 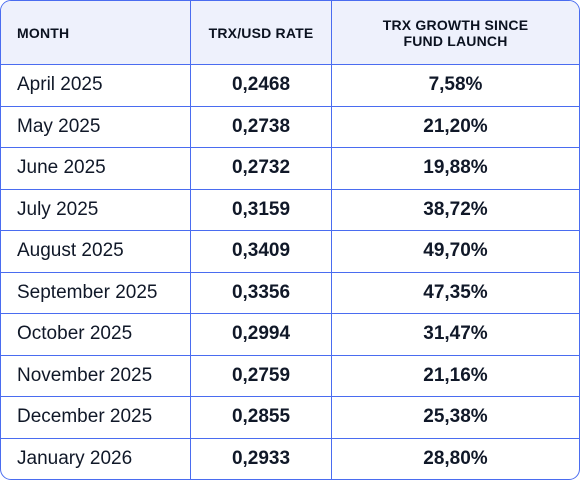 I want to click on rate-cell: 0,2759, so click(x=261, y=375).